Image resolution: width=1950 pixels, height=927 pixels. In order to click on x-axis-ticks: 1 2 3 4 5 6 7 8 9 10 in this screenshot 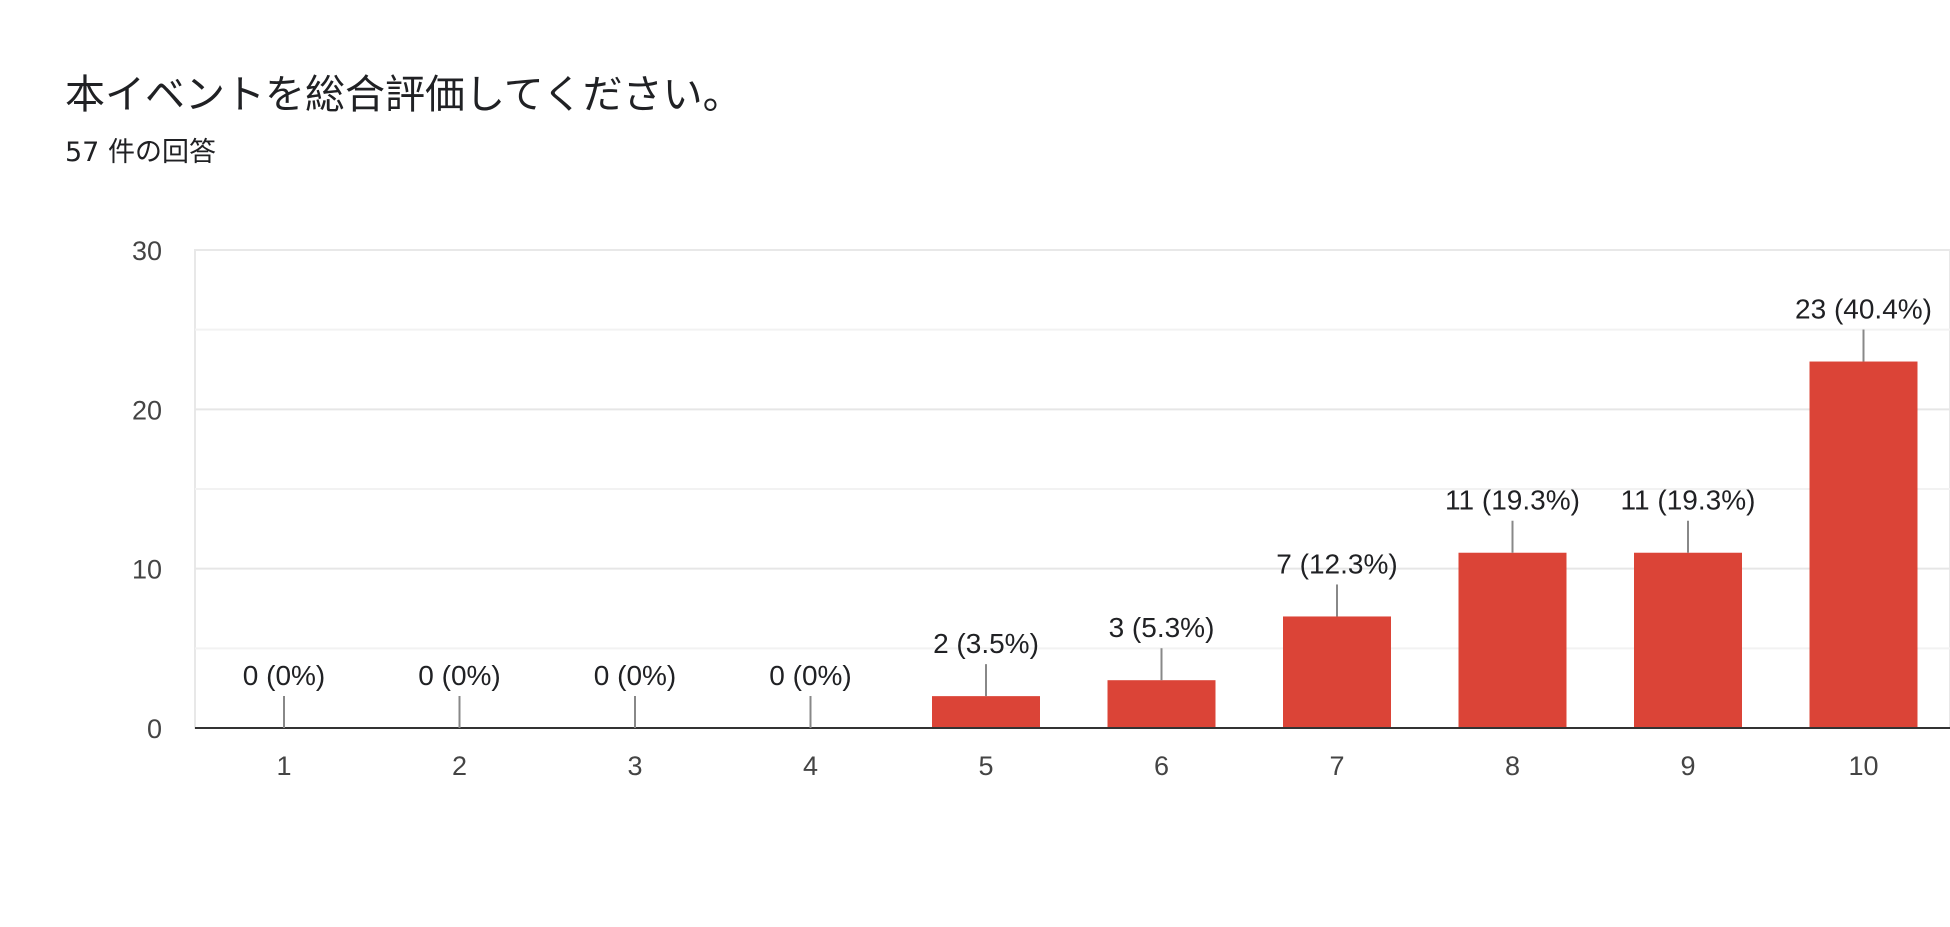, I will do `click(1077, 766)`.